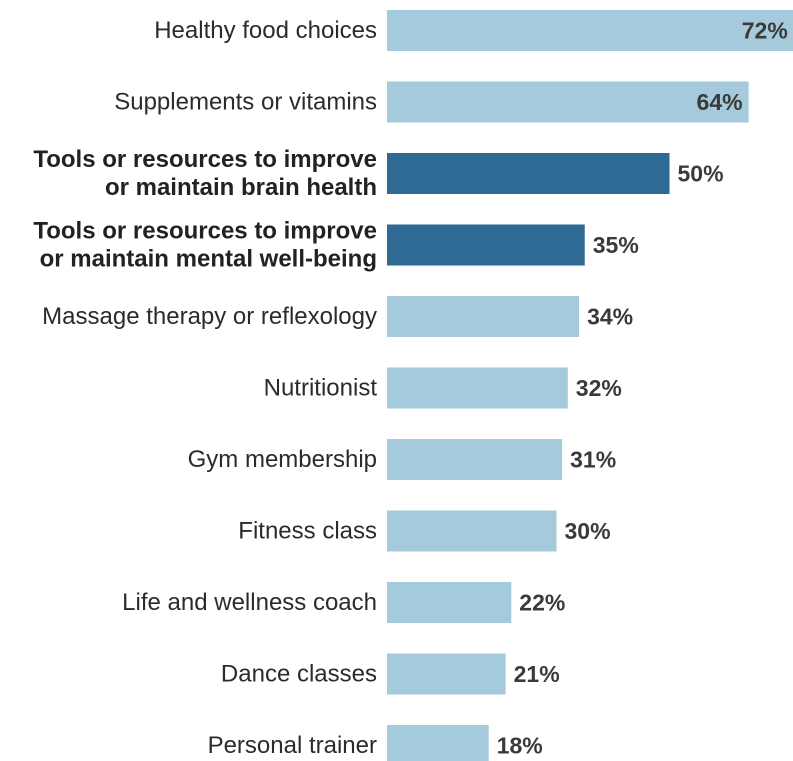 The width and height of the screenshot is (793, 761). I want to click on value-label: 35%, so click(616, 245).